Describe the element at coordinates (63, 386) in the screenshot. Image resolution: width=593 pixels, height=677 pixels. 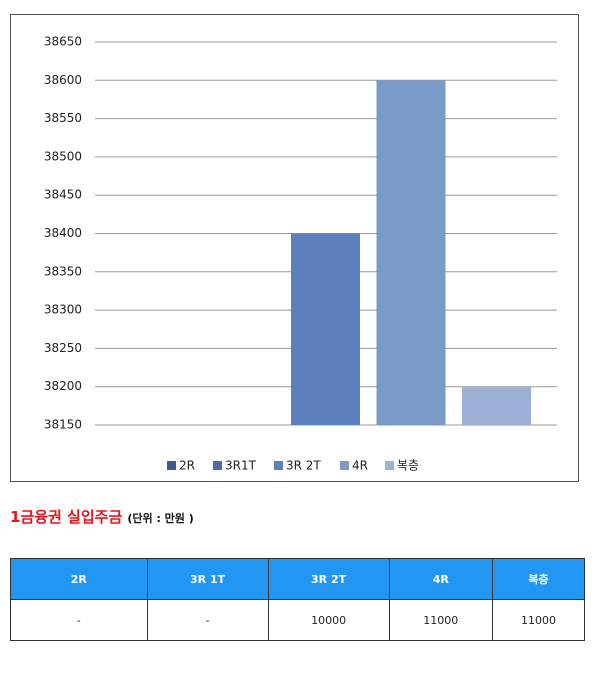
I see `y-tick-label: 38200` at that location.